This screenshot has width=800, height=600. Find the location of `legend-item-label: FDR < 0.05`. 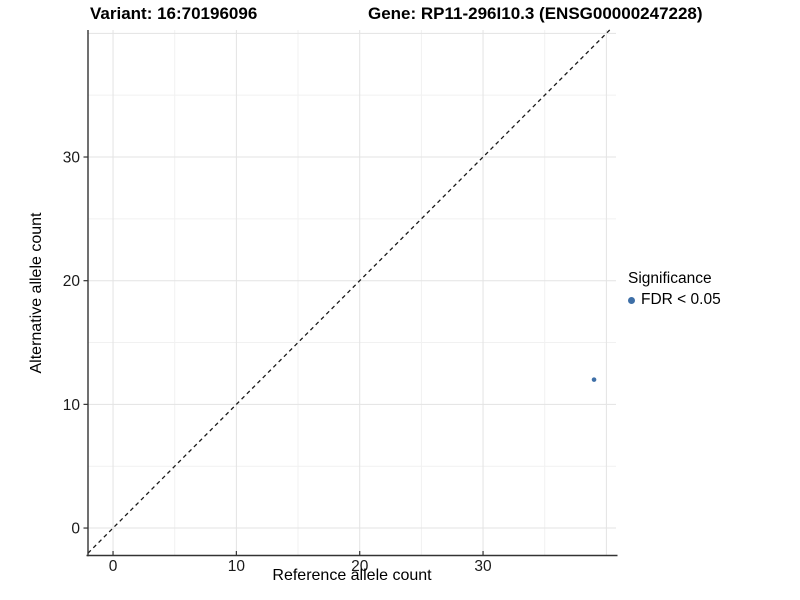

legend-item-label: FDR < 0.05 is located at coordinates (681, 299).